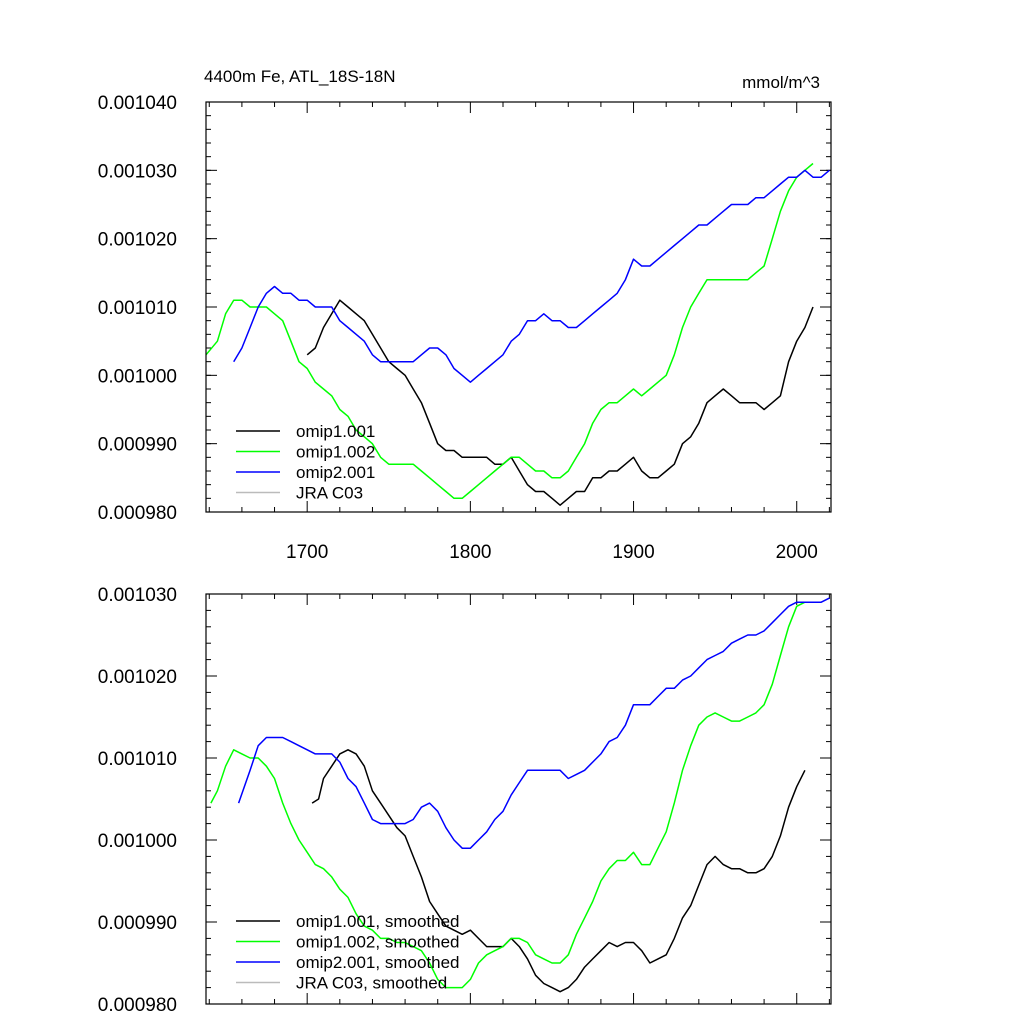 The width and height of the screenshot is (1024, 1024). Describe the element at coordinates (307, 552) in the screenshot. I see `x-tick-label: 1700` at that location.